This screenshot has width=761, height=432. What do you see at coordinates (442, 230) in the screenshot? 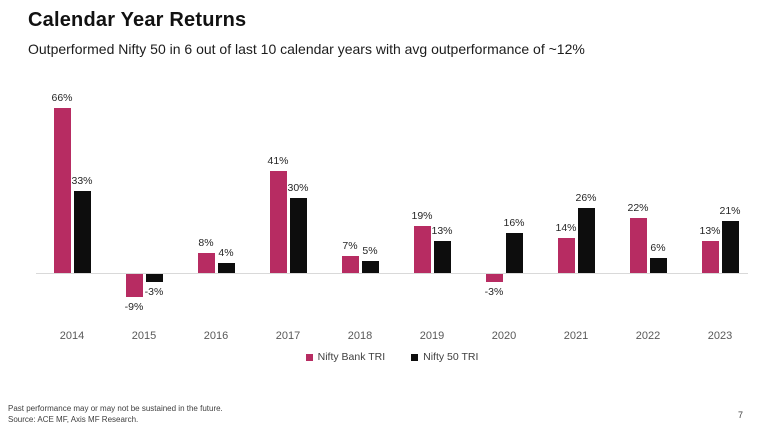
I see `bar-value-label-nifty-50-tri-2019: 13%` at bounding box center [442, 230].